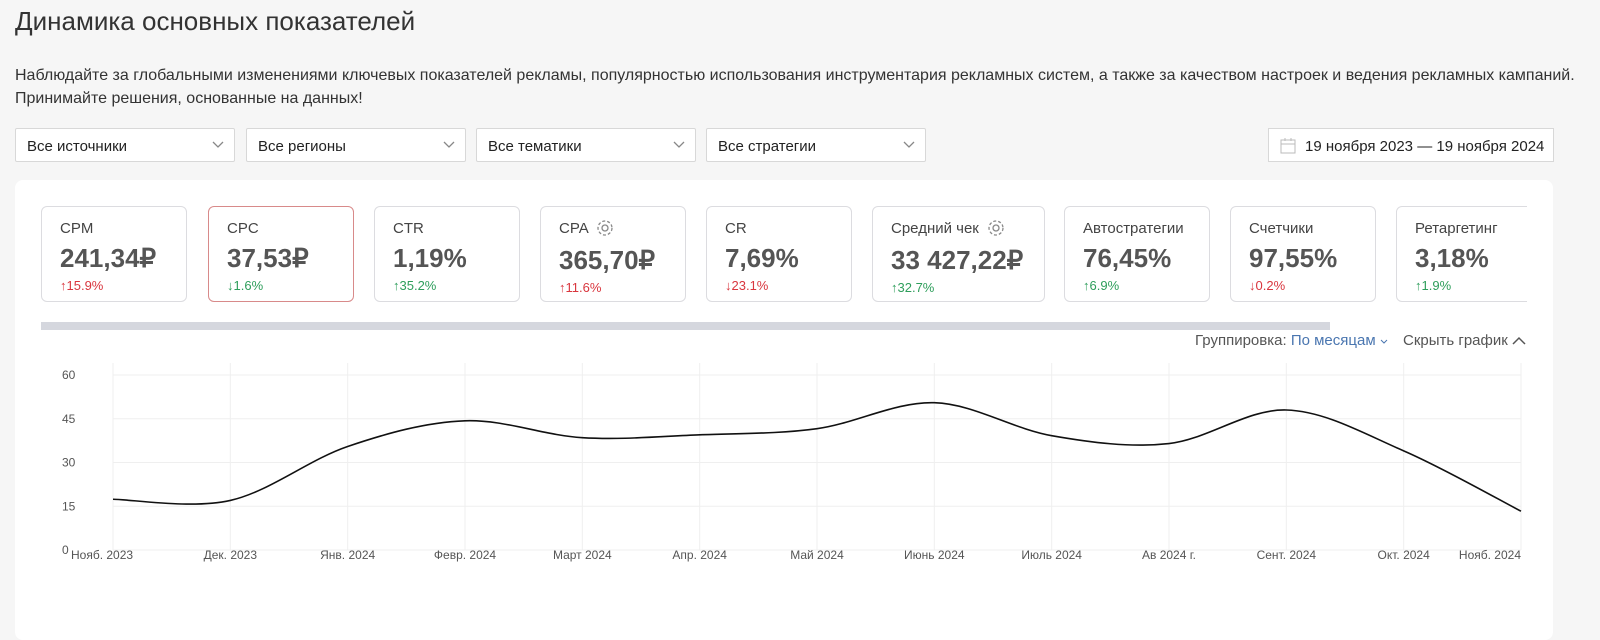 The width and height of the screenshot is (1600, 640). I want to click on hide-chart-label: Скрыть график, so click(1455, 340).